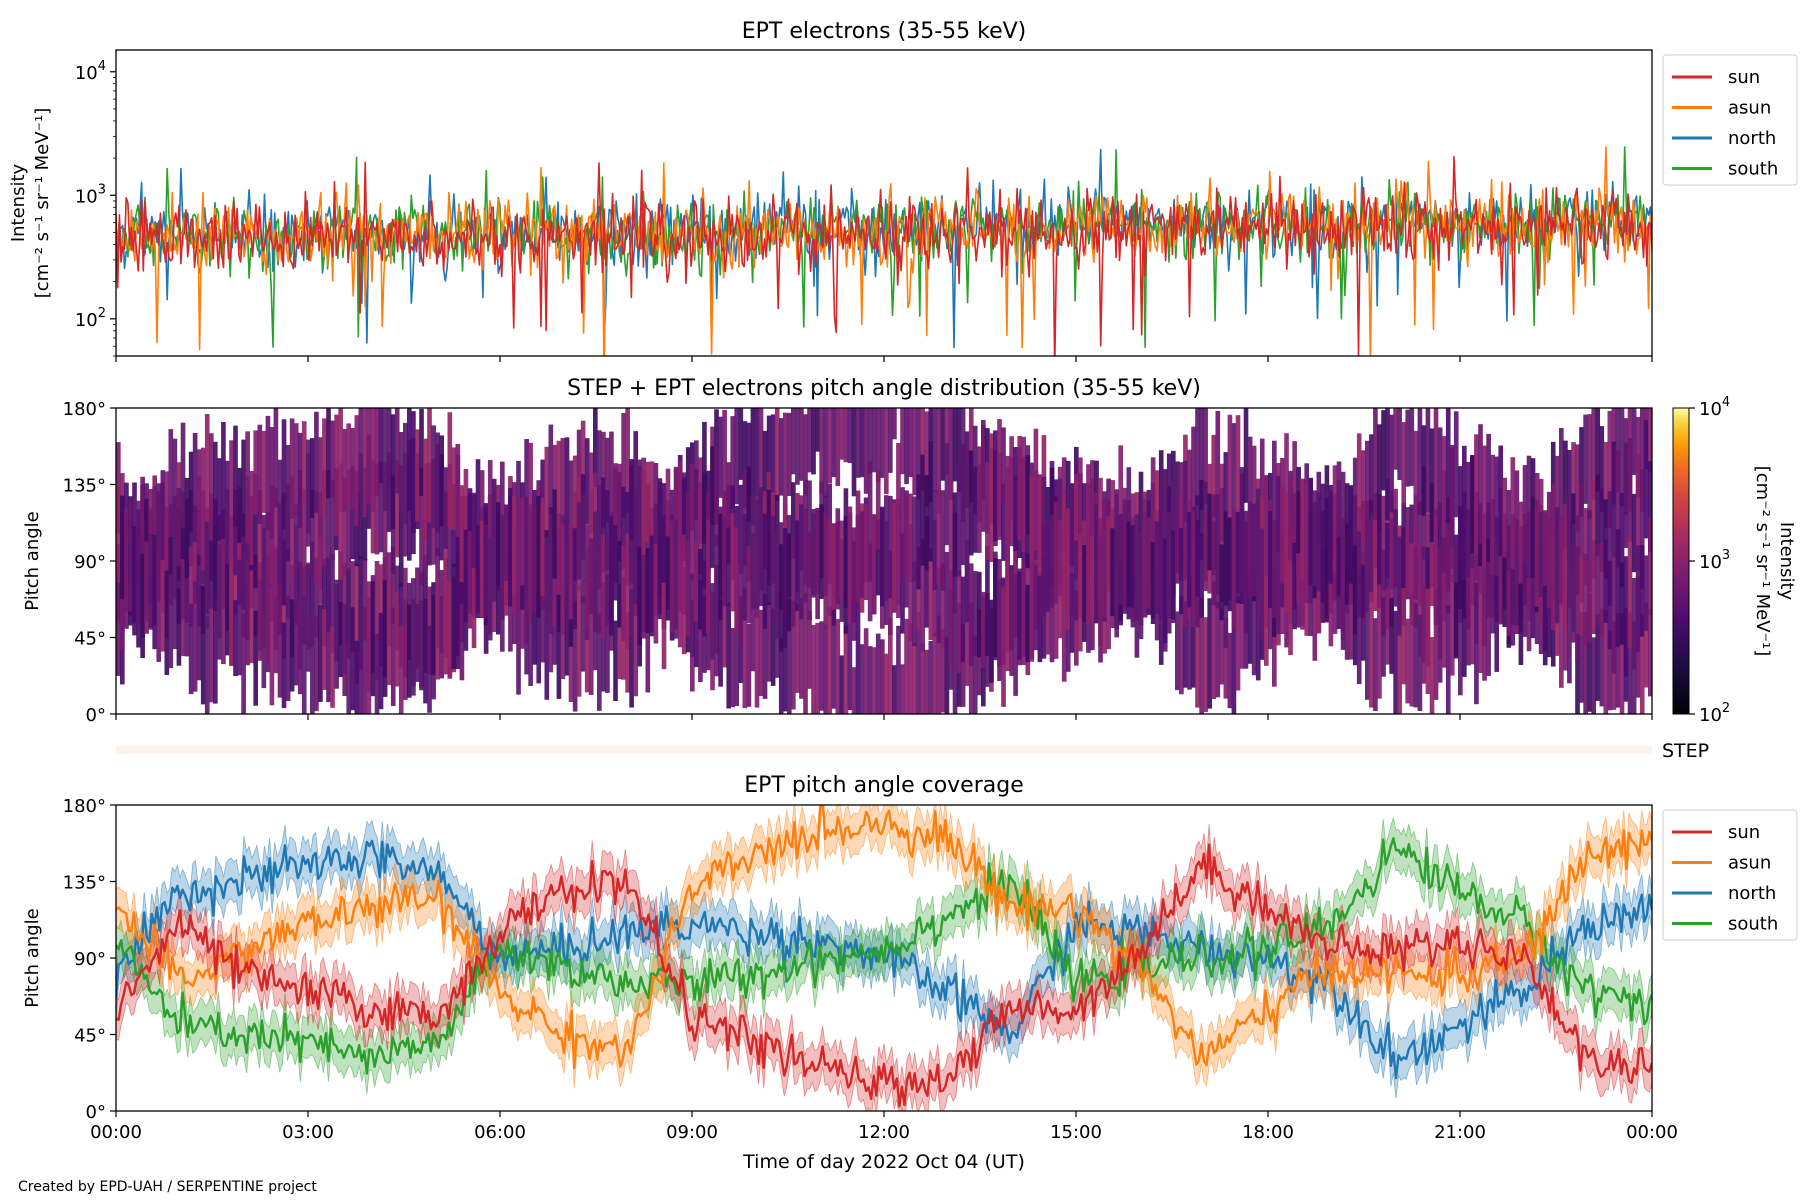 Image resolution: width=1800 pixels, height=1200 pixels. Describe the element at coordinates (883, 1162) in the screenshot. I see `x-axis-label: Time of day 2022 Oct 04 (UT)` at that location.